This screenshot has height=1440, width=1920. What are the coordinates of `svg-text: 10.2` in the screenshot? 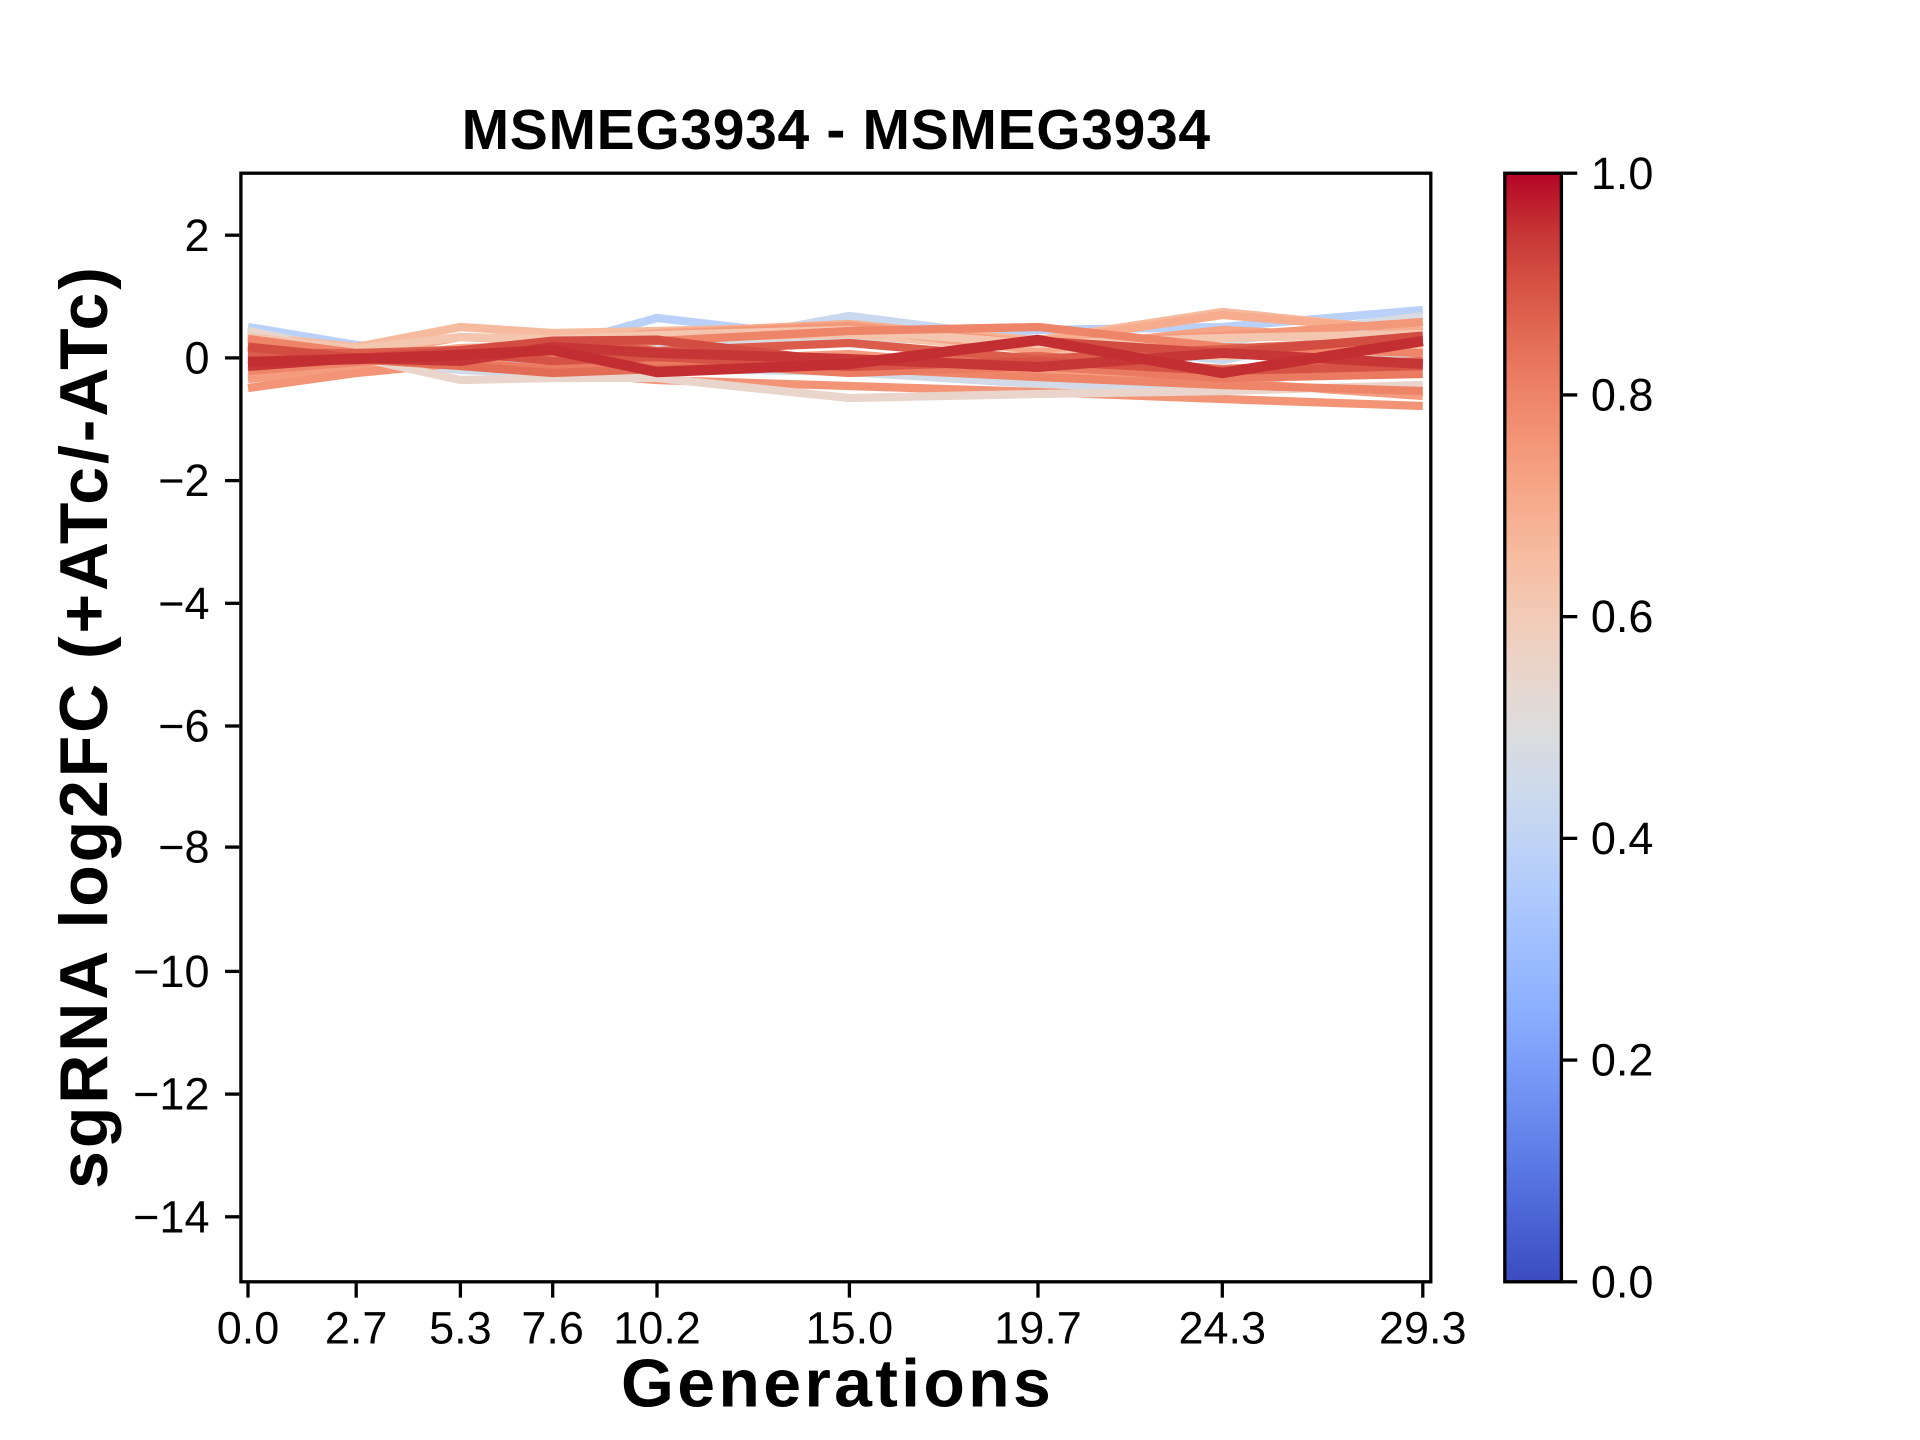 It's located at (657, 1328).